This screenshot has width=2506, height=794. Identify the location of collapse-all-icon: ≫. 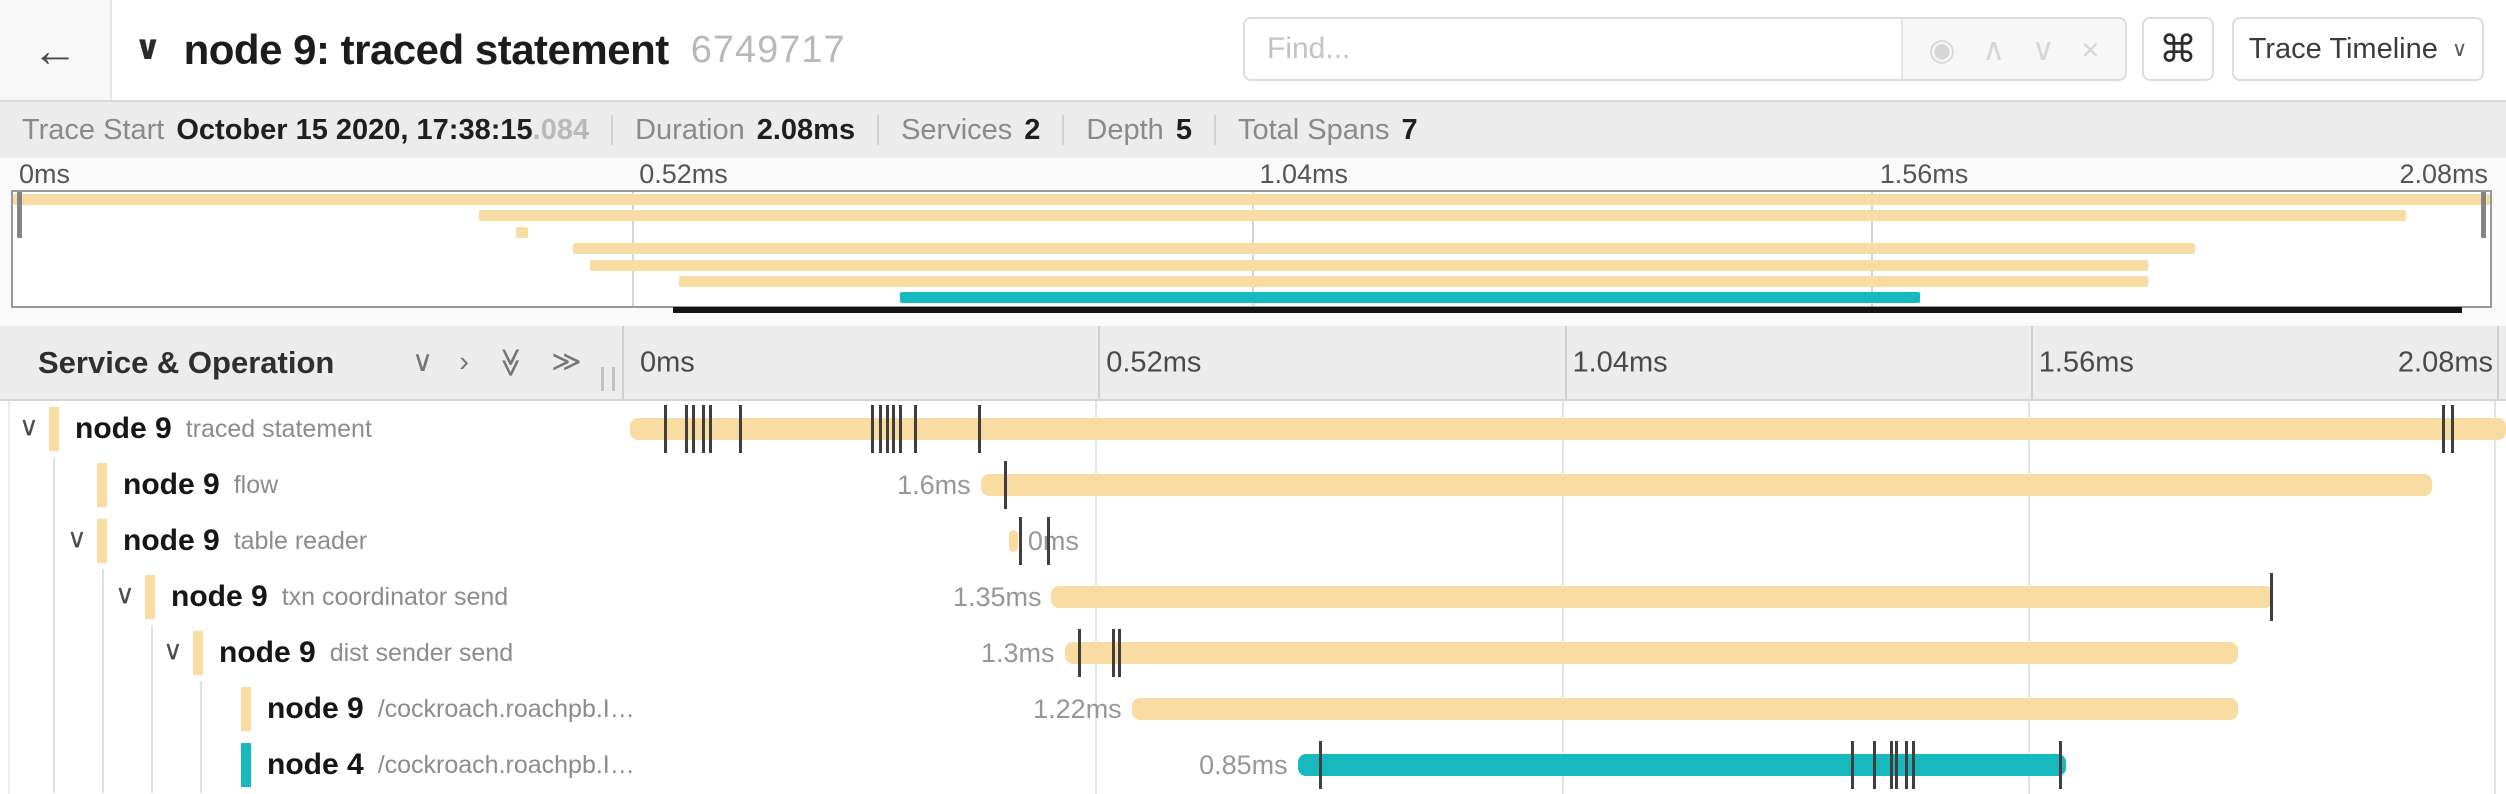
(510, 362).